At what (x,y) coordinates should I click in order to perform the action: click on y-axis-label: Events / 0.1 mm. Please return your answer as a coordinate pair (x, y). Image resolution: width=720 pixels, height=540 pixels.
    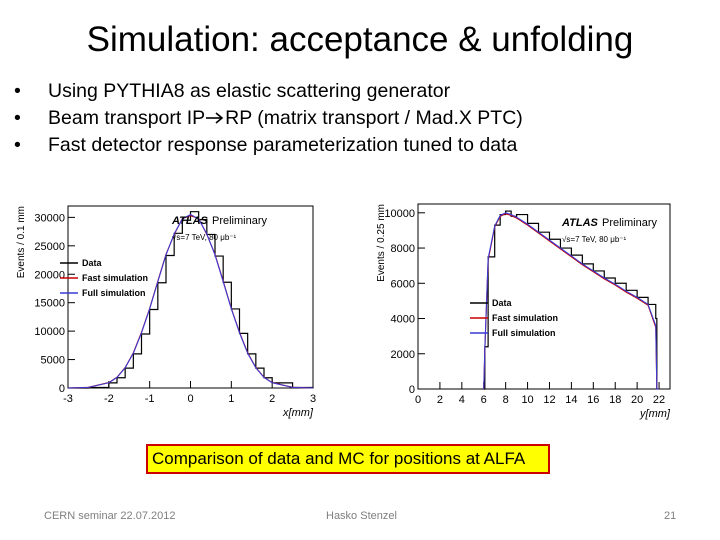
    Looking at the image, I should click on (21, 242).